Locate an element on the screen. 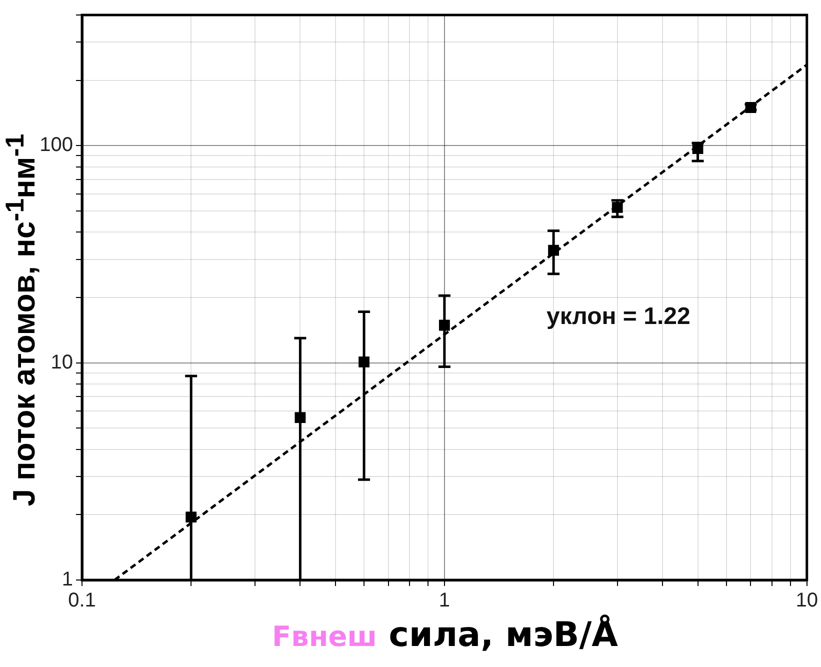  x-axis-title: Fвнеш сила, мэВ/Å is located at coordinates (445, 635).